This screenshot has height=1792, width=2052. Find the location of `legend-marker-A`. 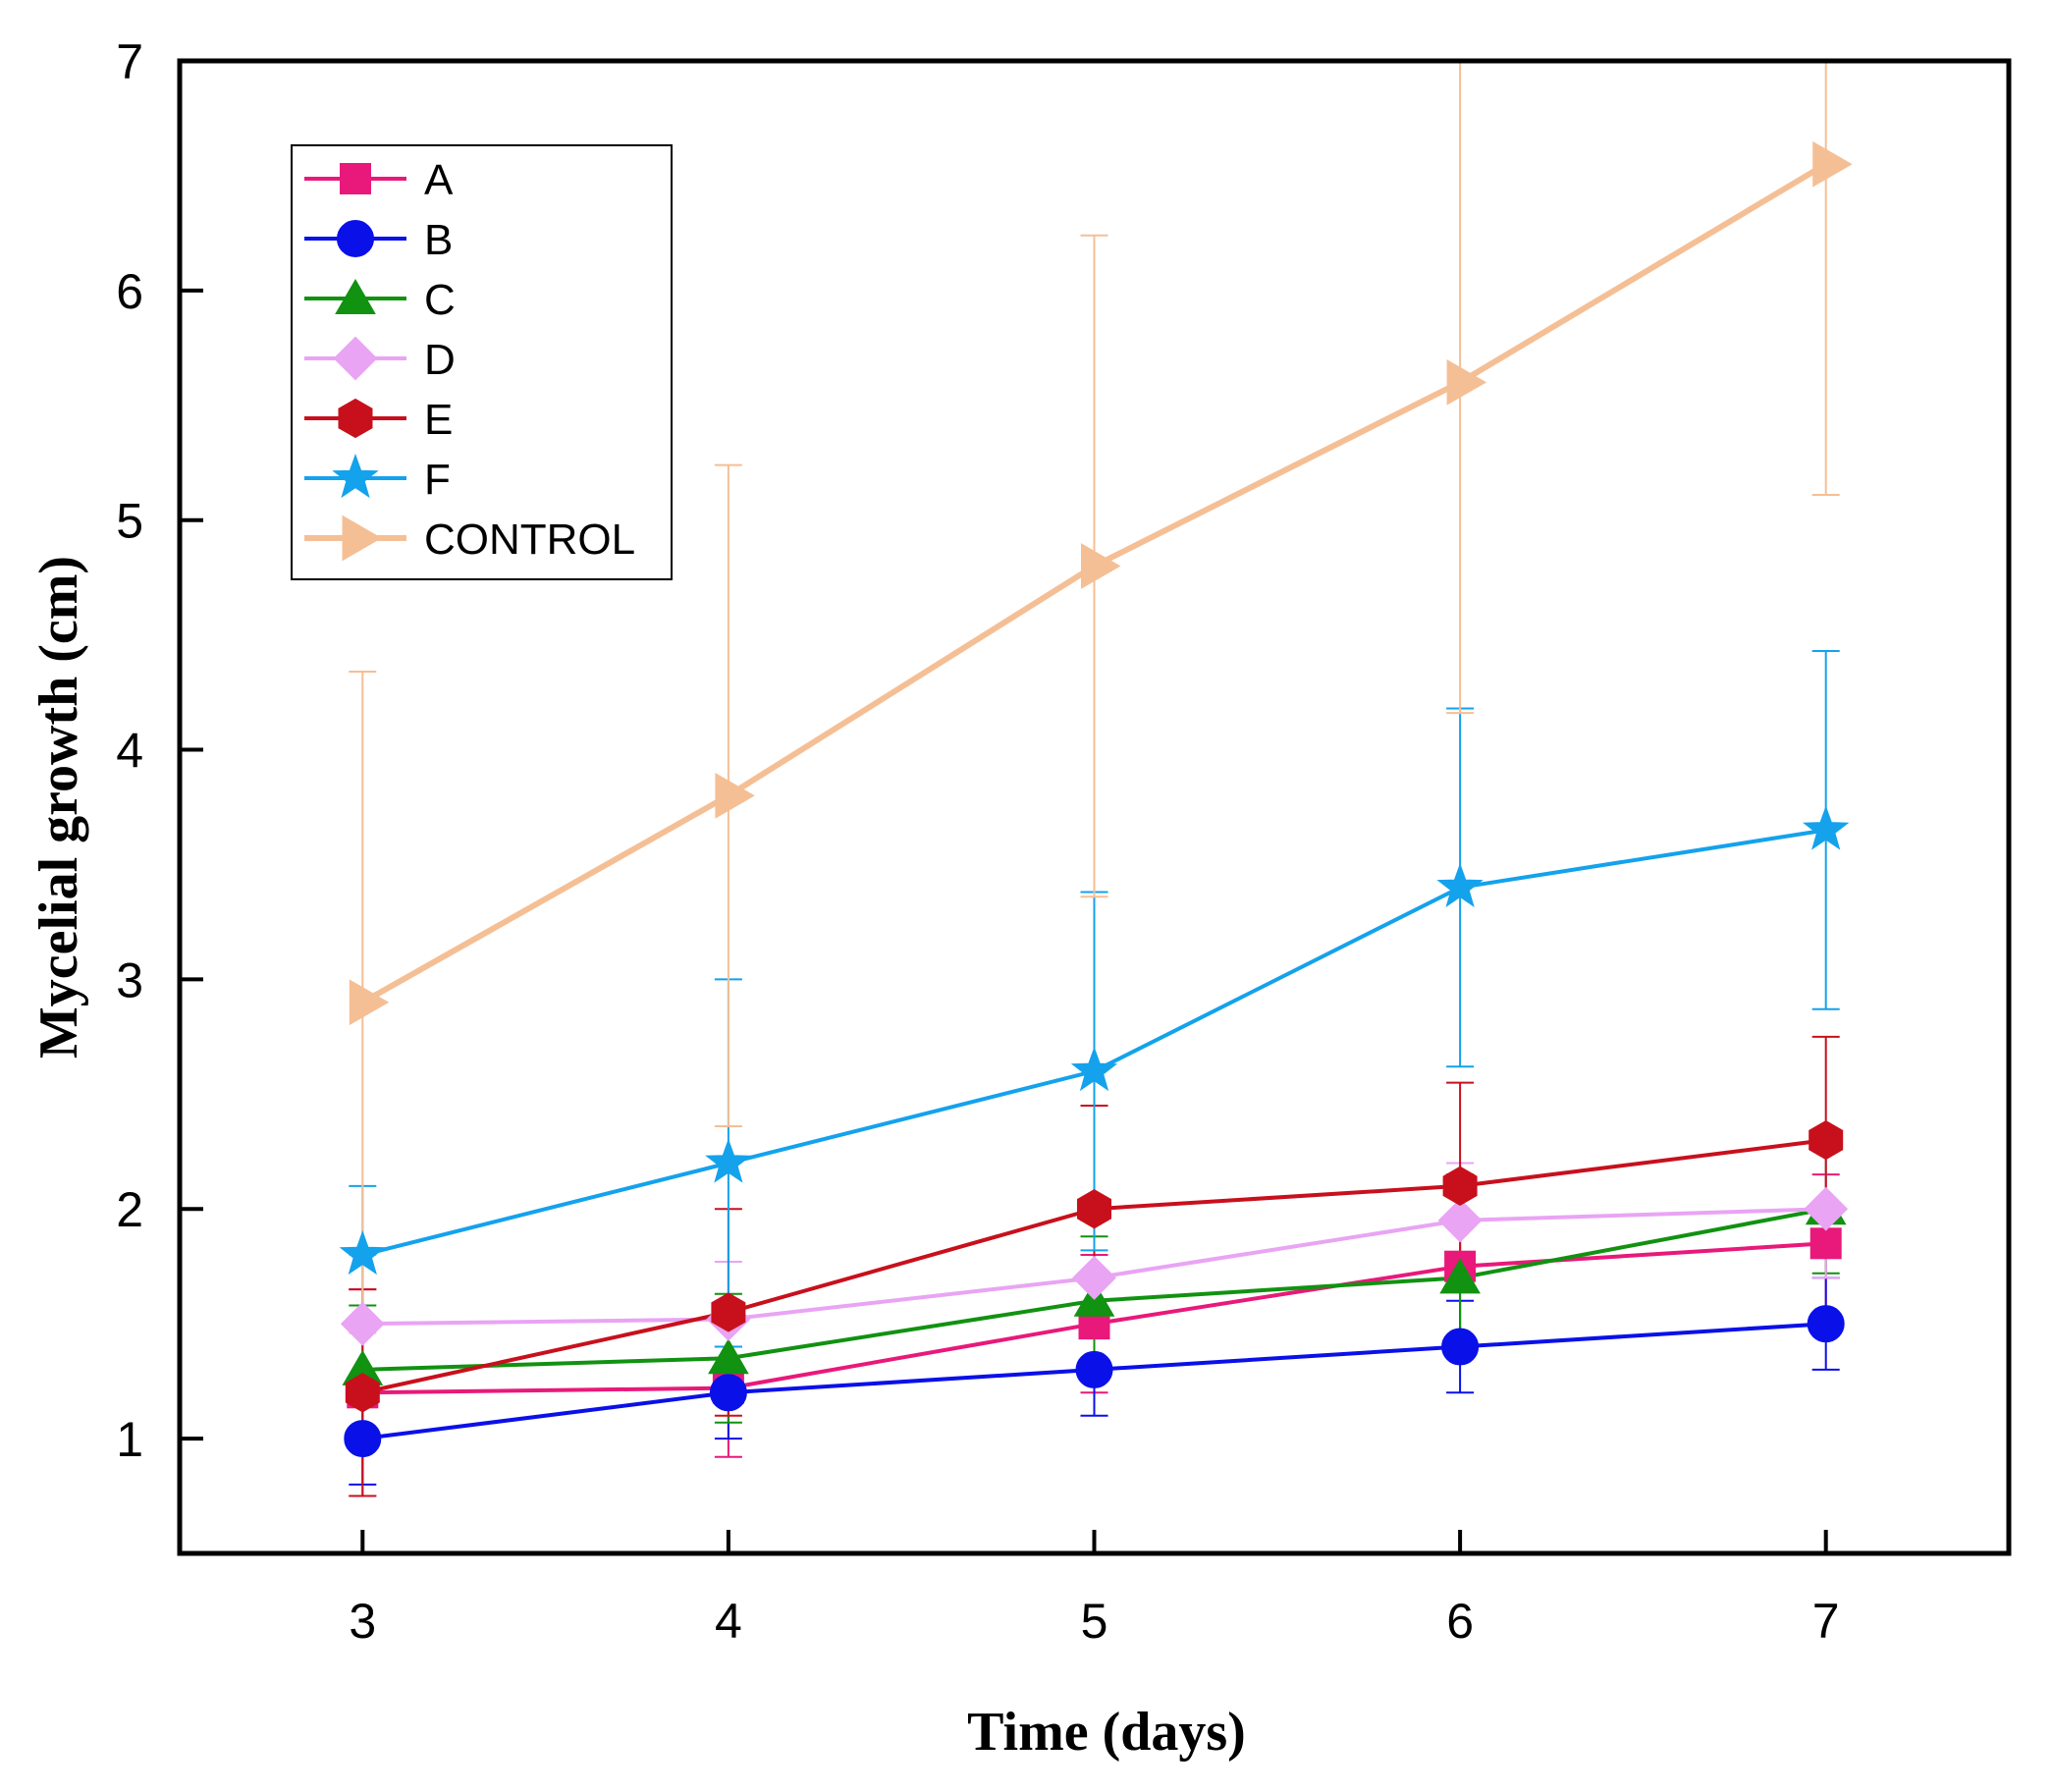

legend-marker-A is located at coordinates (356, 178).